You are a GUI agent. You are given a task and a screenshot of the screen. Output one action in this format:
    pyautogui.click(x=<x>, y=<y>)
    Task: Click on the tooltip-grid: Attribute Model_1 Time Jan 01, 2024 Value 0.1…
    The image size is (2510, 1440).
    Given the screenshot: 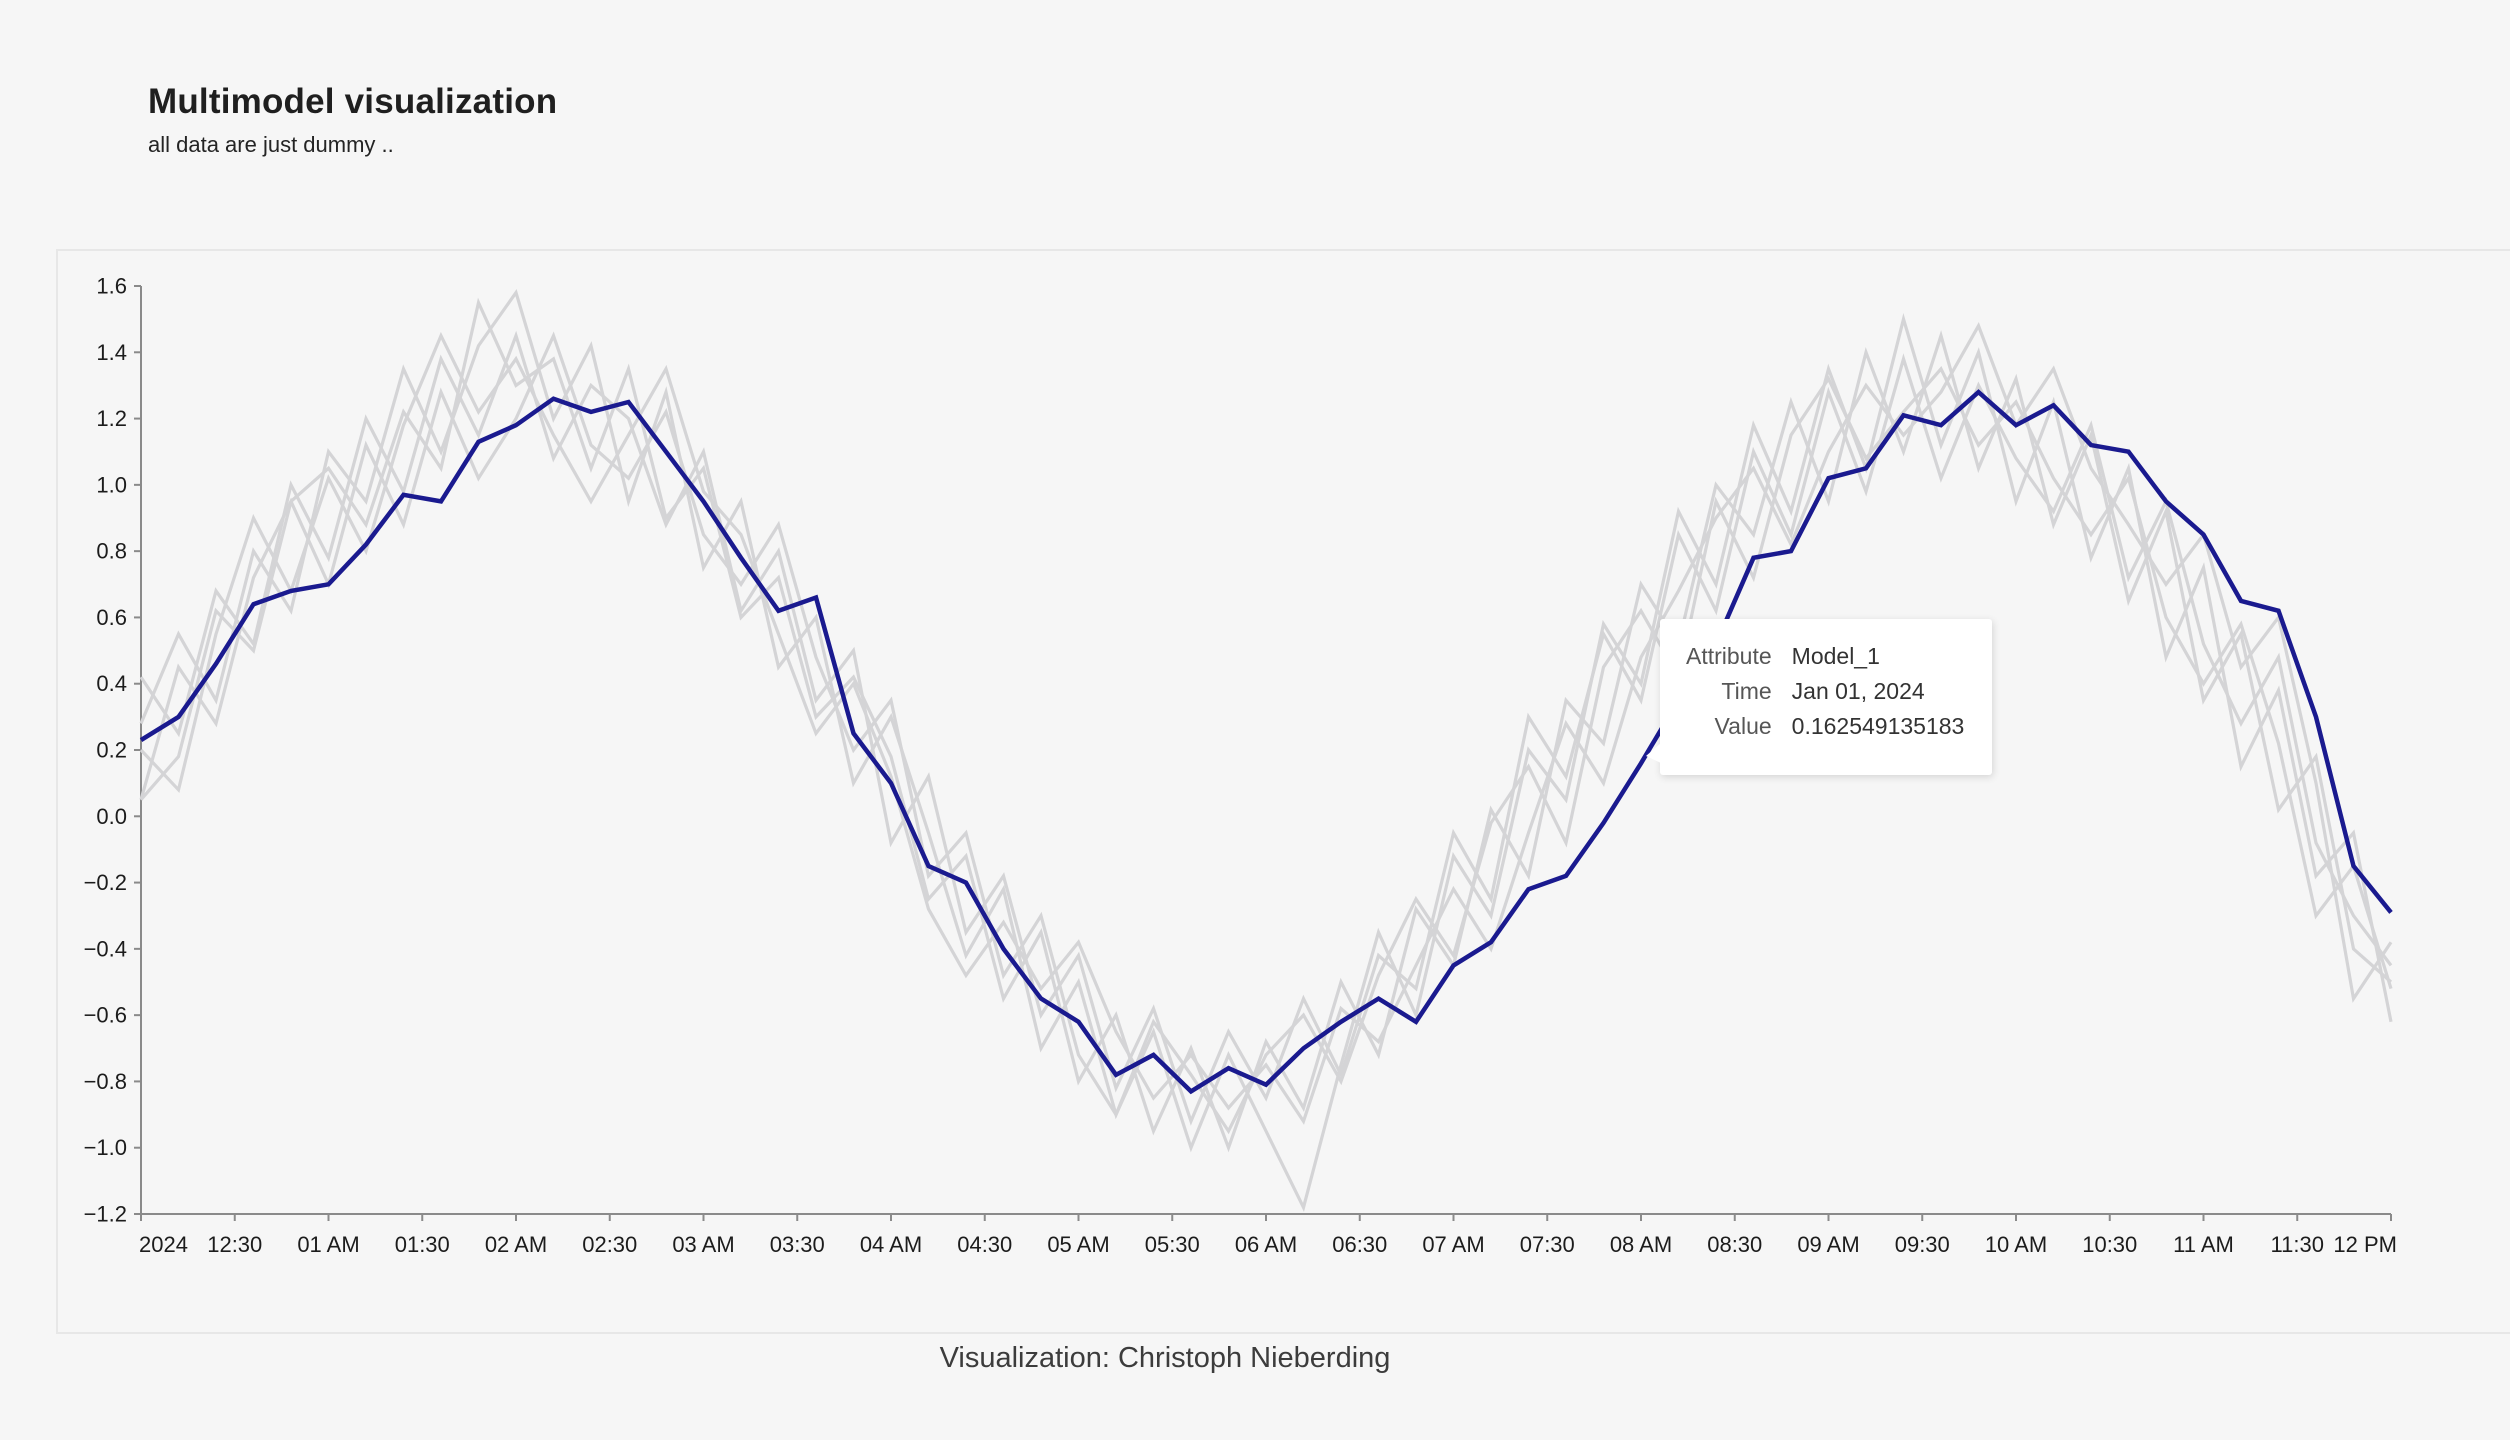 What is the action you would take?
    pyautogui.click(x=1826, y=691)
    